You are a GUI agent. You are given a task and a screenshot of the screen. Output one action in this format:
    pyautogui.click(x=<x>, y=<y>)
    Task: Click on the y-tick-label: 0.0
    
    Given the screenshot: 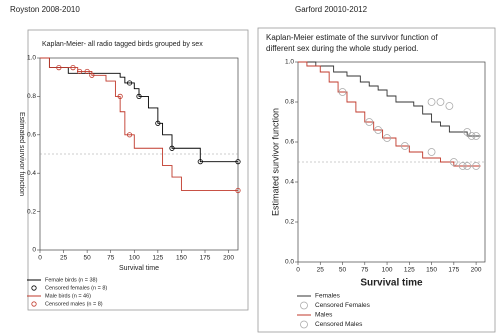 What is the action you would take?
    pyautogui.click(x=289, y=262)
    